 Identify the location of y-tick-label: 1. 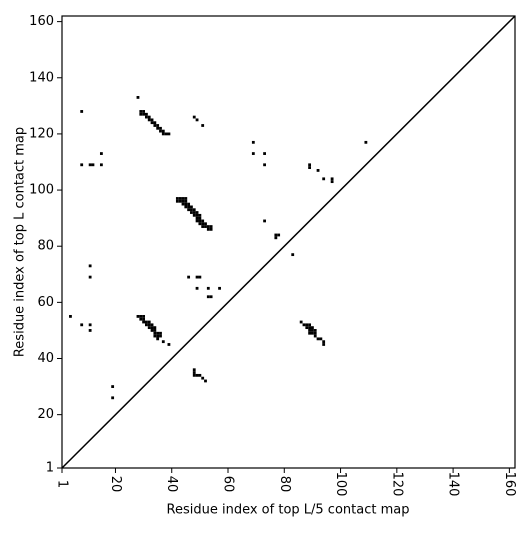
(50, 468).